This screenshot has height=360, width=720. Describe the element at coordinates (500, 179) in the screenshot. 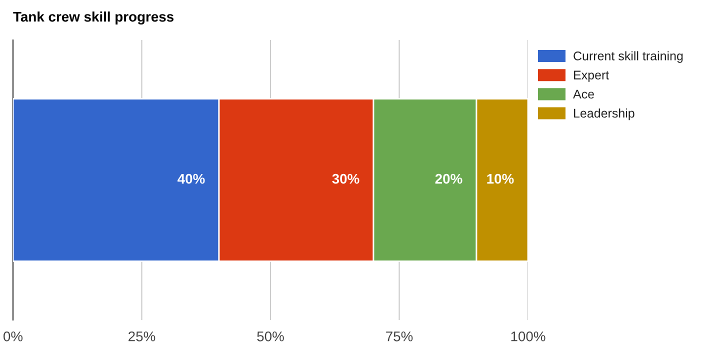

I see `data-label: 10%` at that location.